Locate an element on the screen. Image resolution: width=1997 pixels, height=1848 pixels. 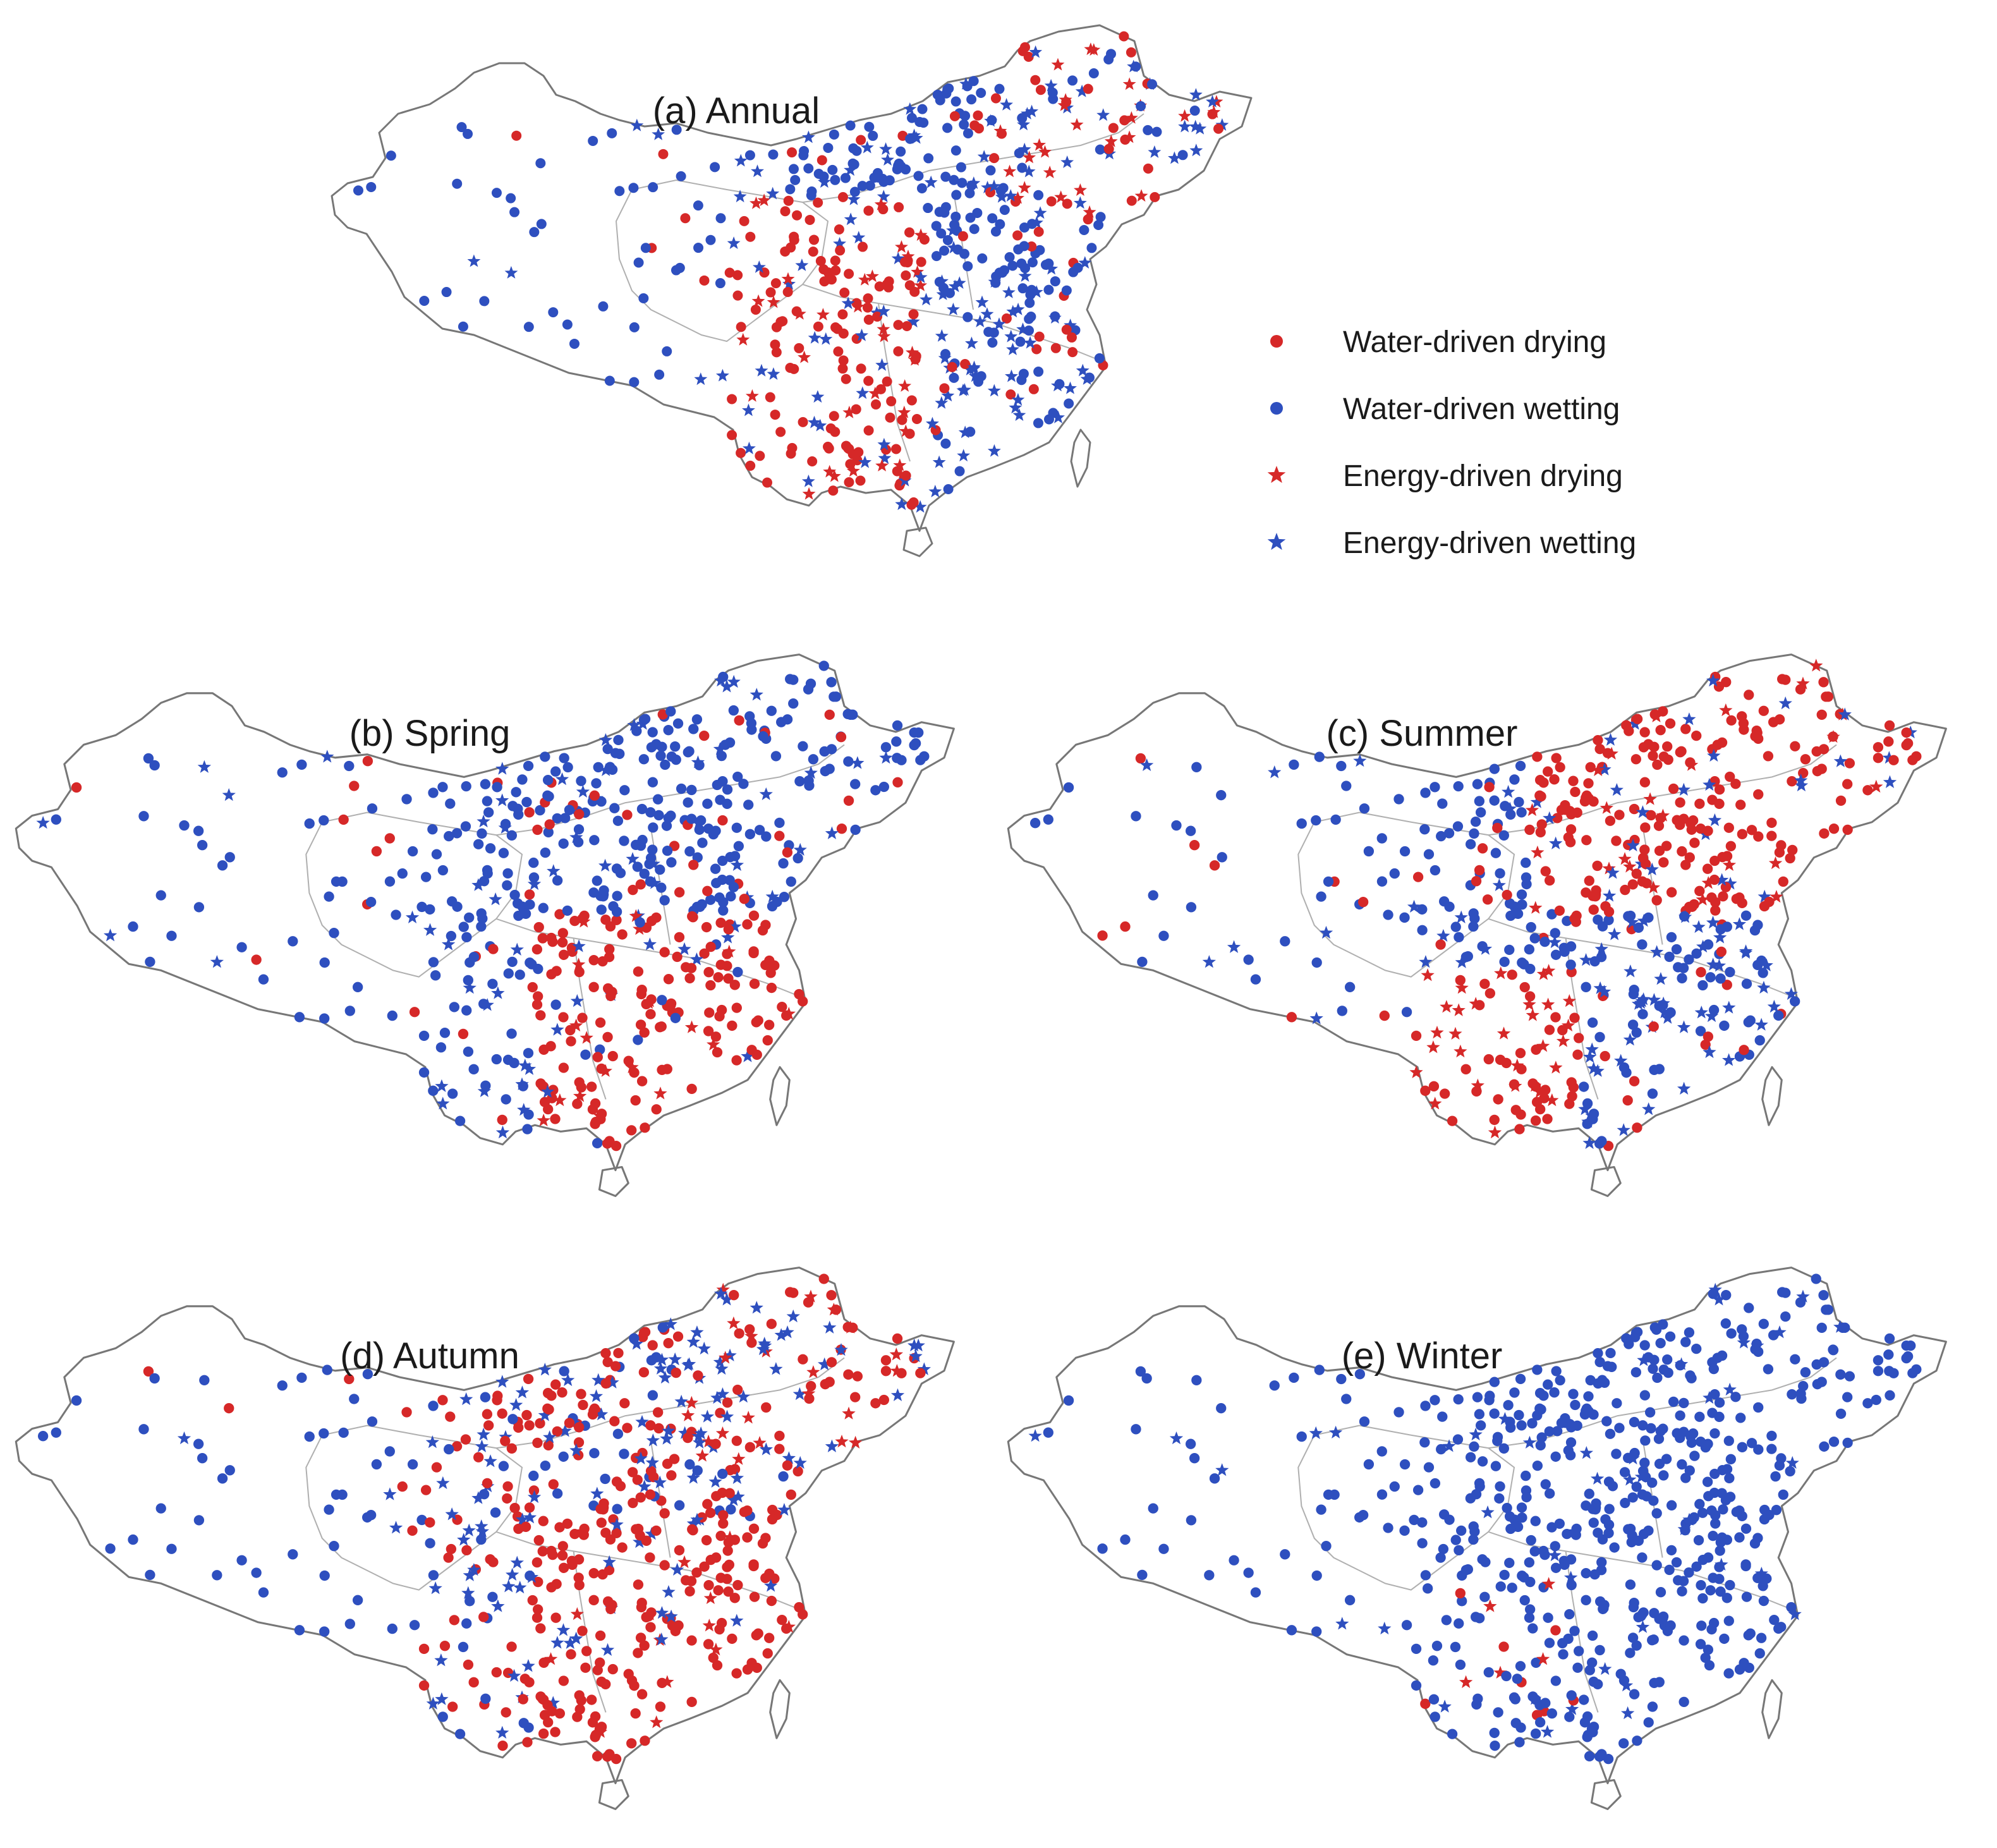
map-panel-annual: (a) Annual is located at coordinates (792, 290).